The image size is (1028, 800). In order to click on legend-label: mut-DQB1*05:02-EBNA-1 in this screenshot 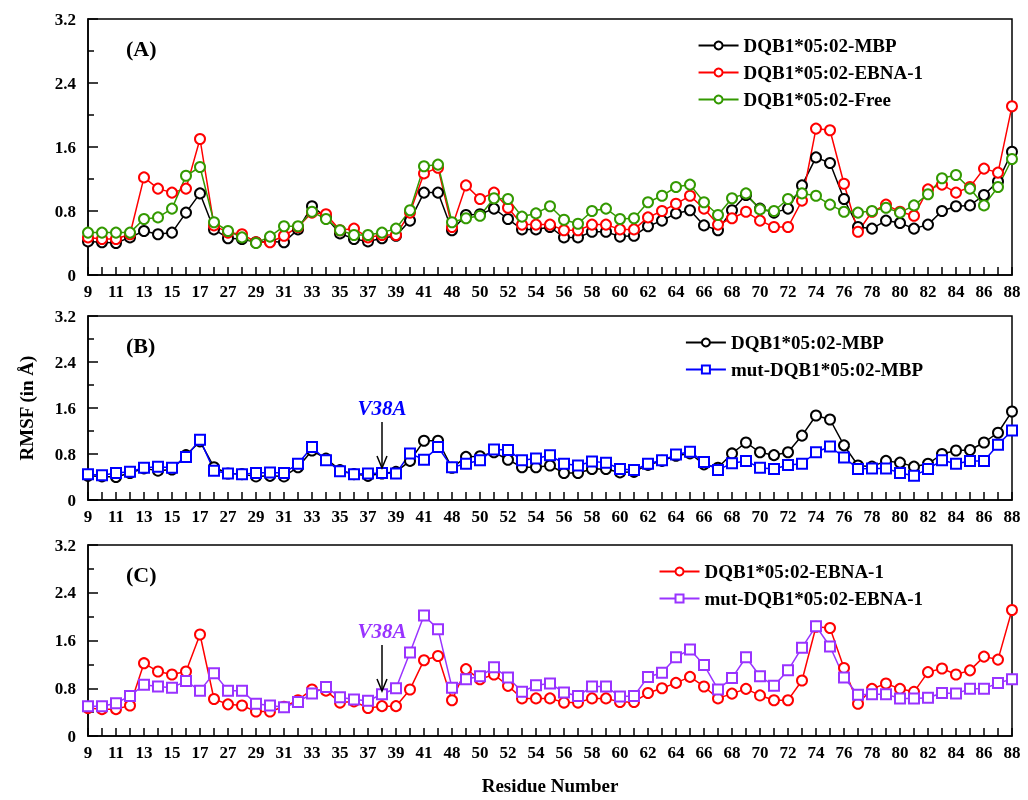, I will do `click(814, 598)`.